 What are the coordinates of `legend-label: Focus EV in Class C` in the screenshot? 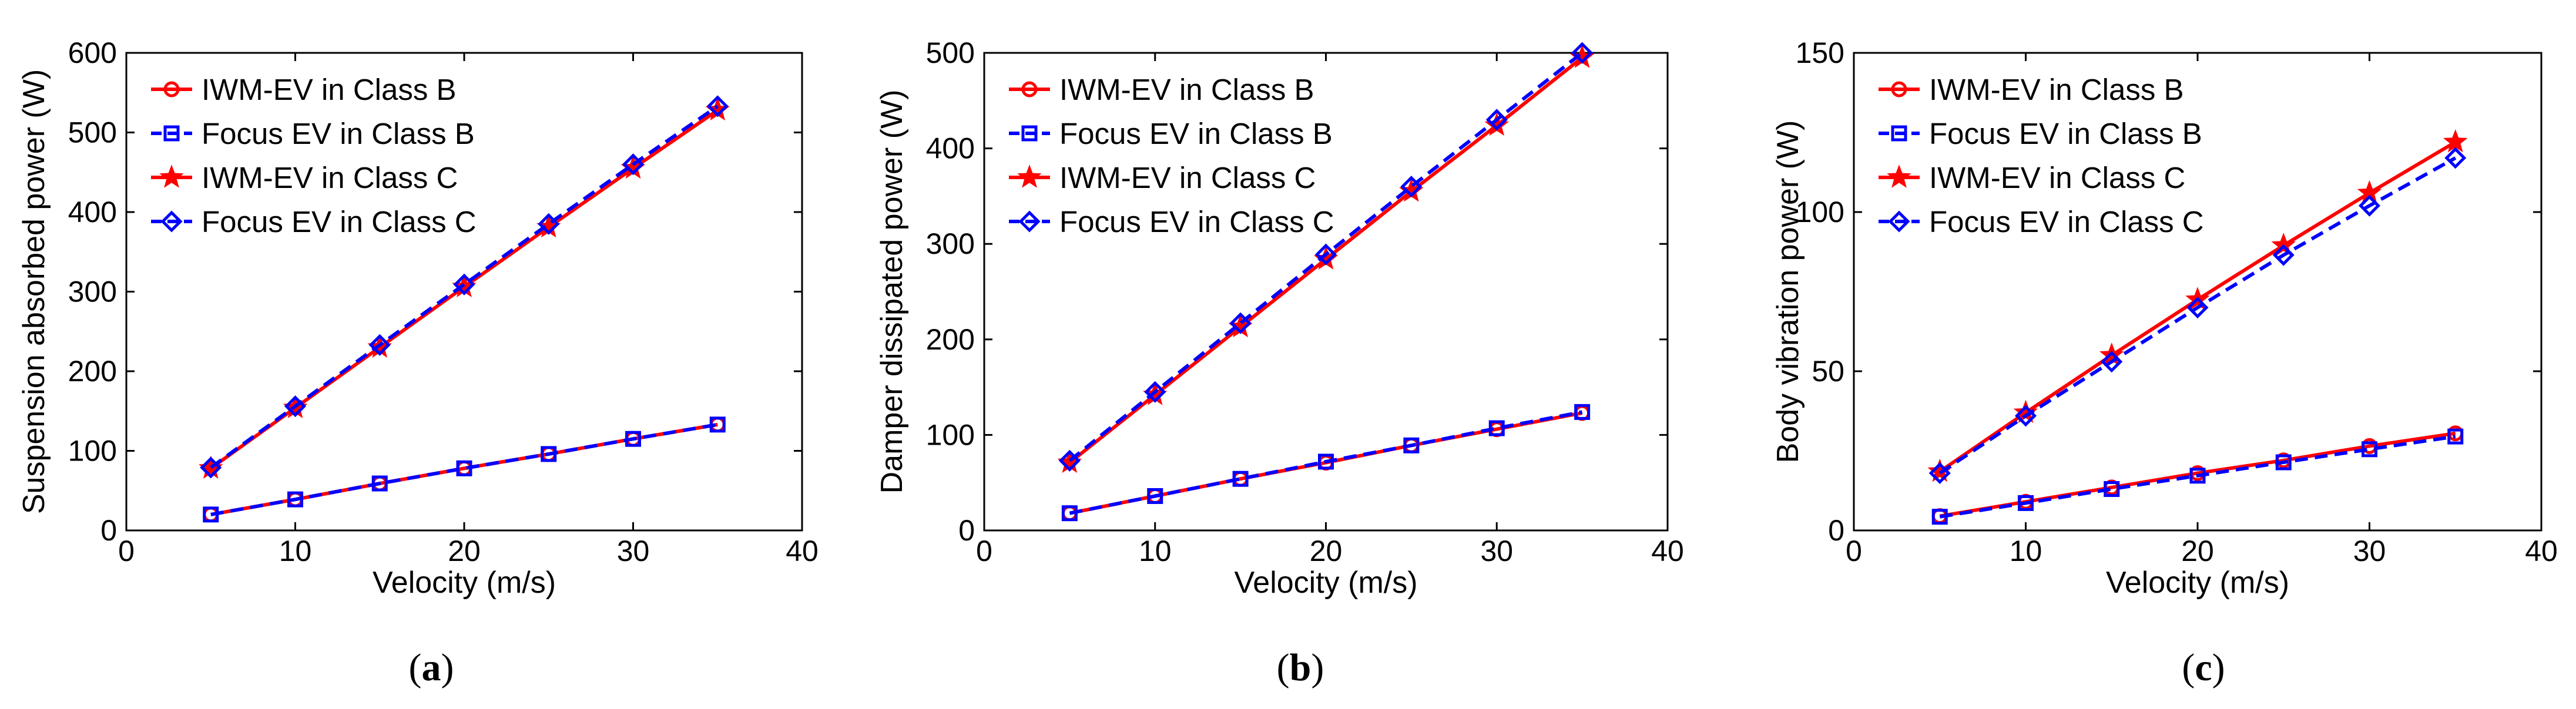 It's located at (340, 222).